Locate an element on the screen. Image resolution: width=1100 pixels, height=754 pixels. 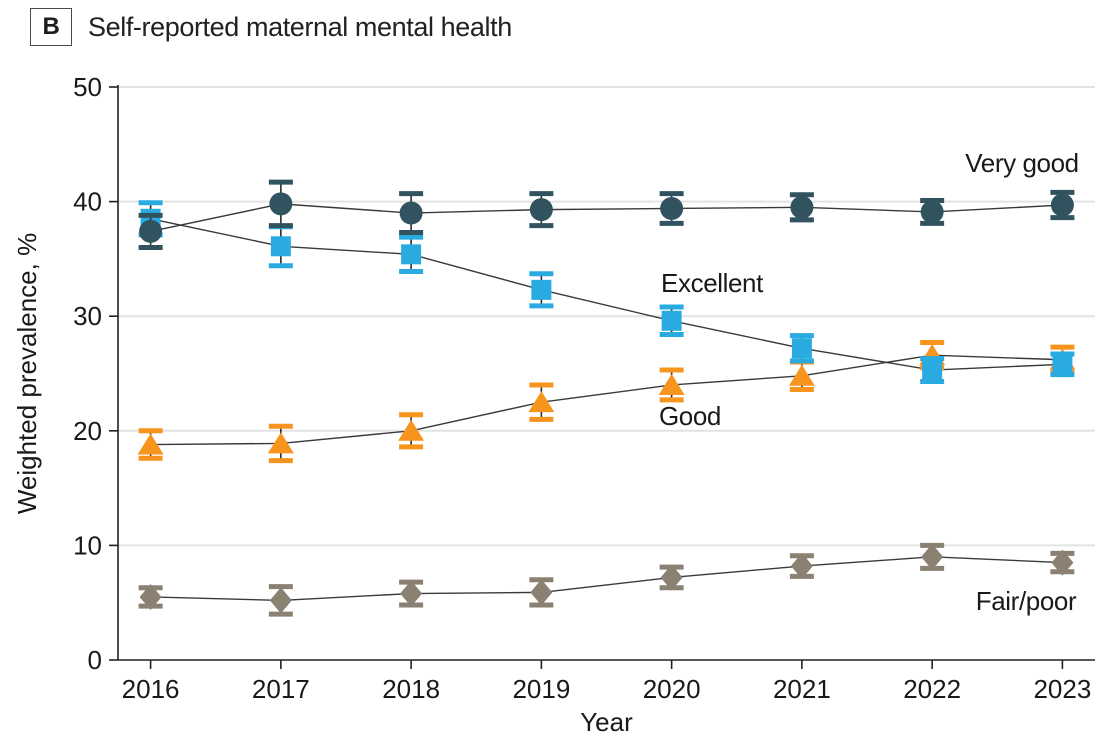
series-very_good: Very good is located at coordinates (608, 199).